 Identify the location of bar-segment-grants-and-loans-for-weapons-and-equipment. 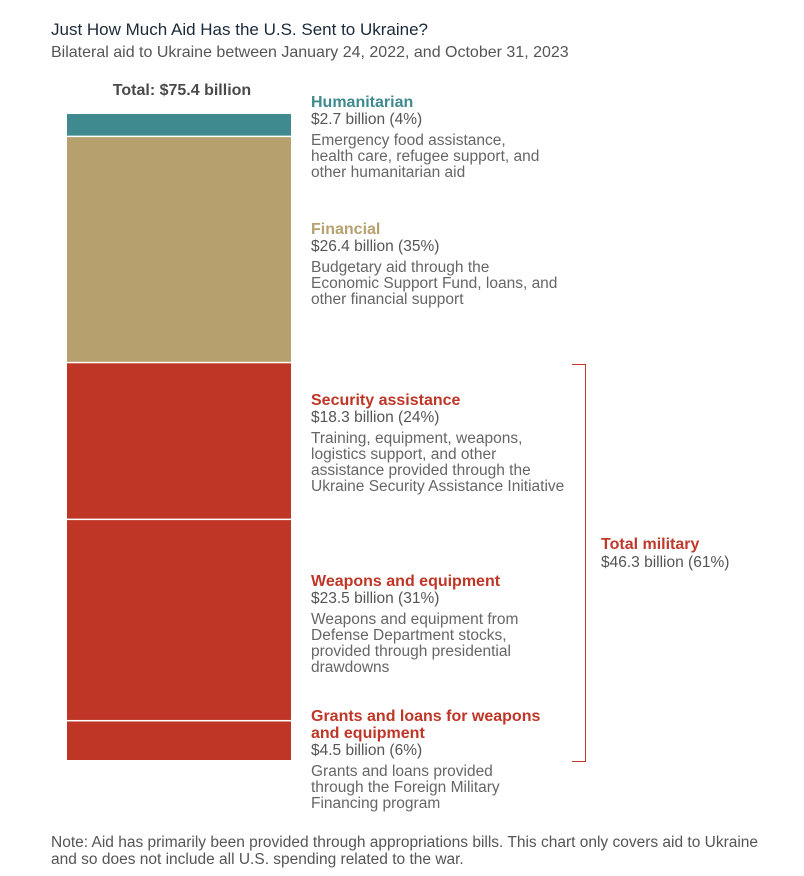
(179, 740).